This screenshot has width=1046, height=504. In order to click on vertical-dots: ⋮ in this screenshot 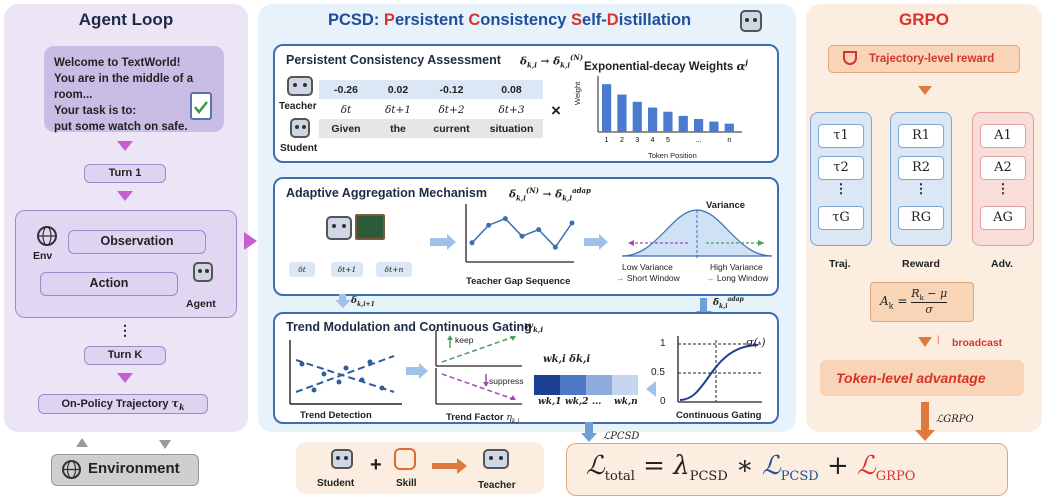, I will do `click(125, 330)`.